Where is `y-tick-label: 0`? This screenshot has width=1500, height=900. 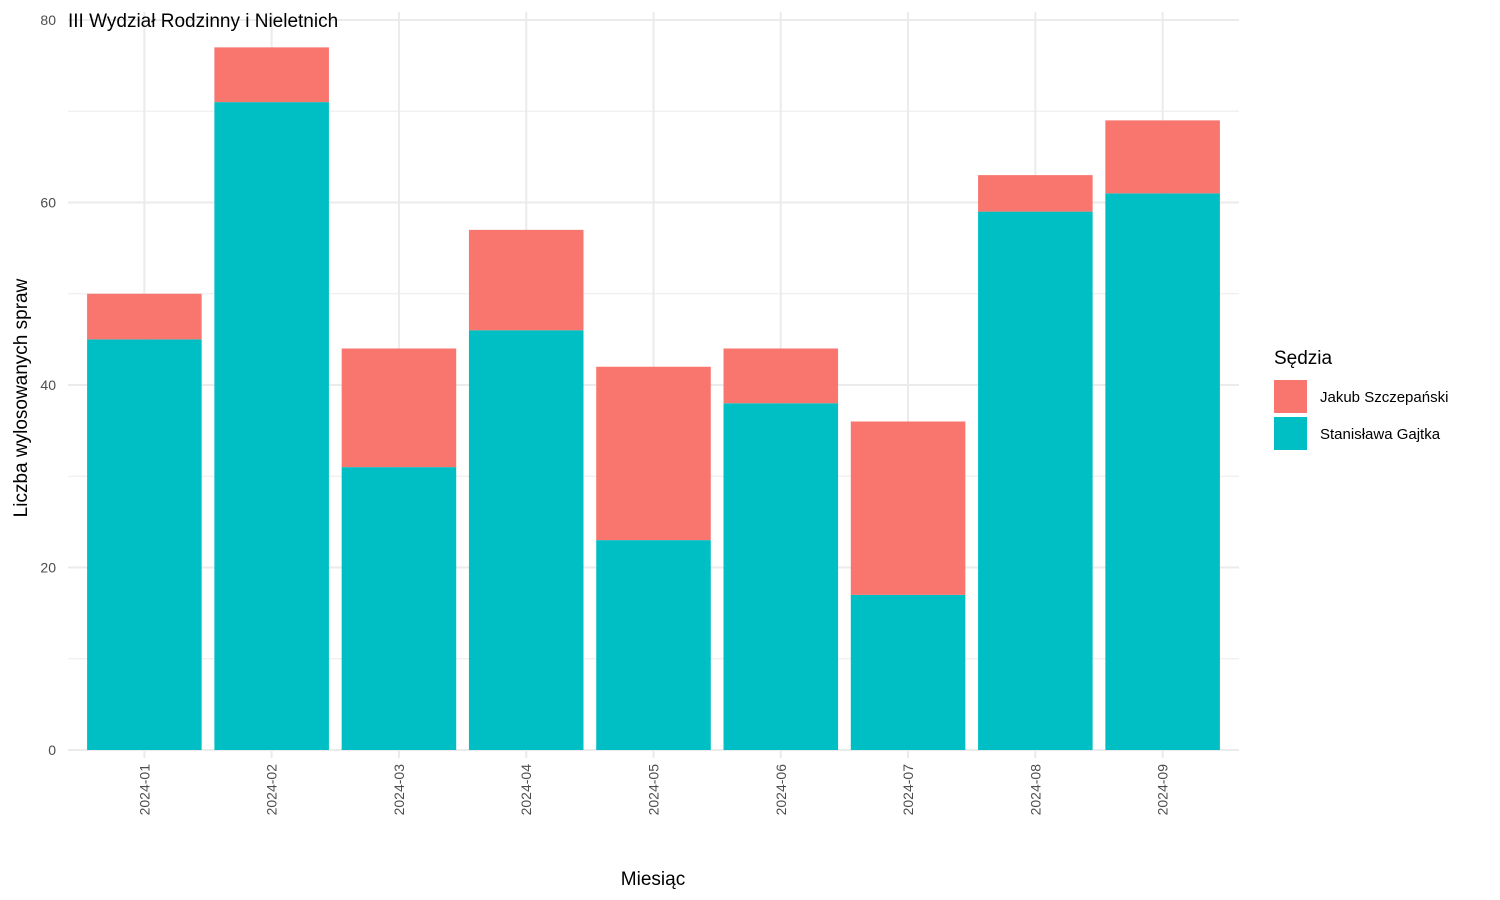 y-tick-label: 0 is located at coordinates (52, 750).